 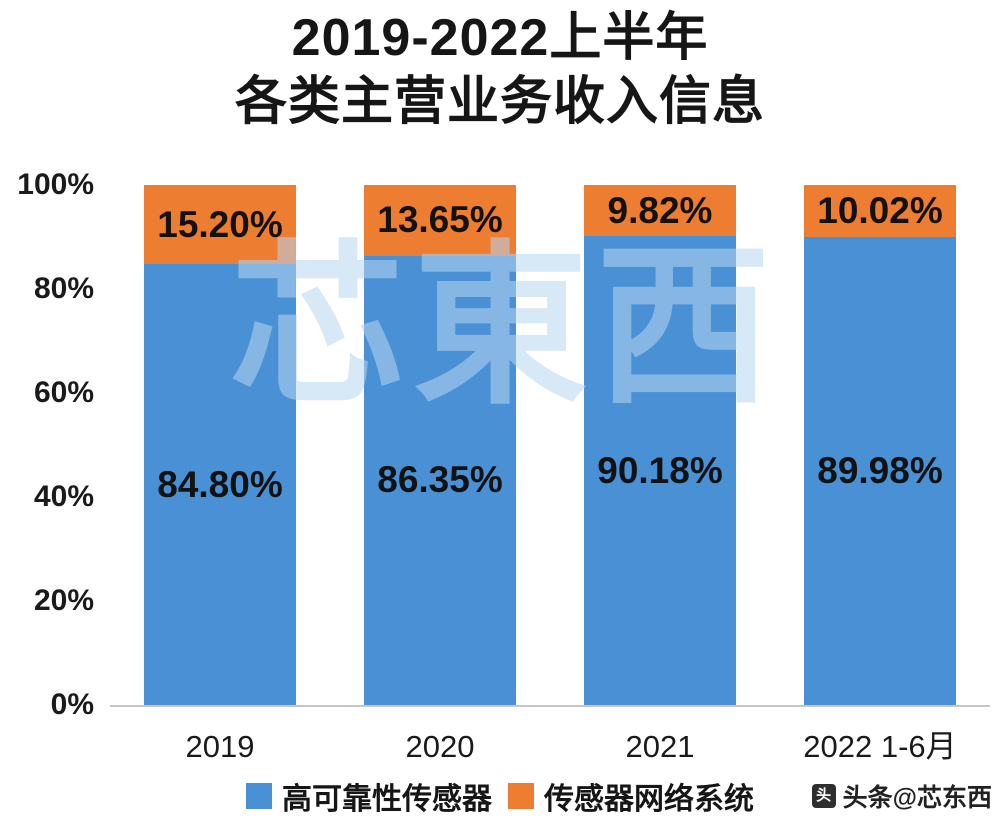 What do you see at coordinates (55, 184) in the screenshot?
I see `y-axis-label: 100%` at bounding box center [55, 184].